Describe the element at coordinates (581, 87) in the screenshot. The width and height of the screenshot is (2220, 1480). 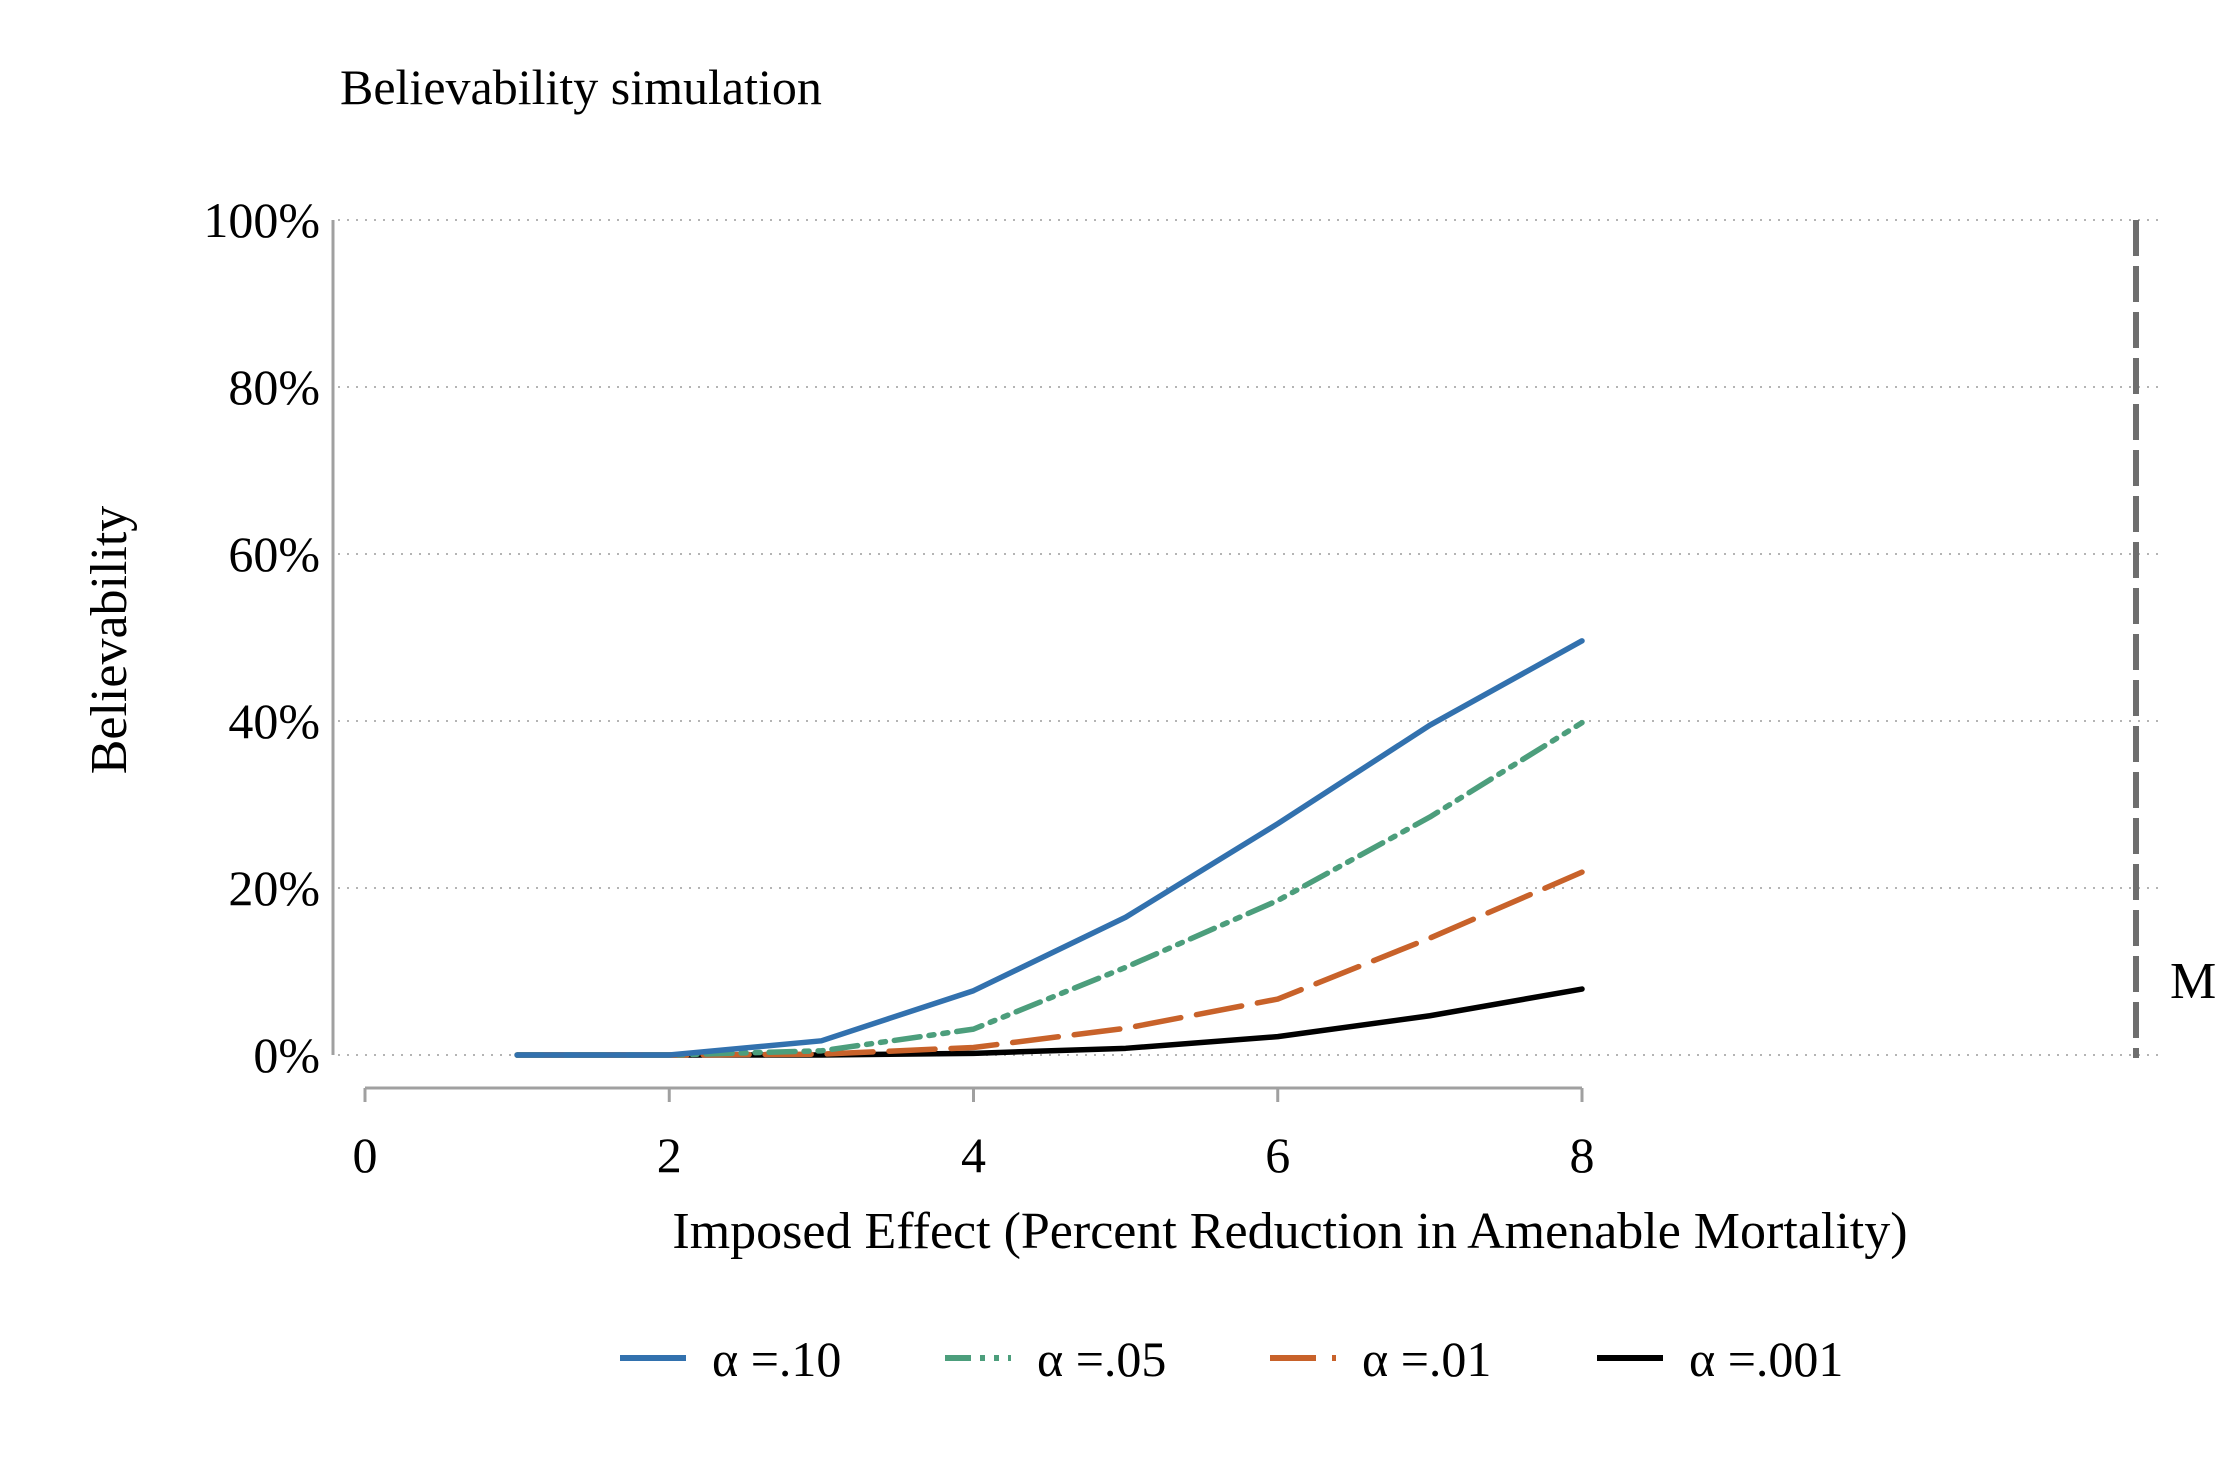
I see `chart-title: Believability simulation` at that location.